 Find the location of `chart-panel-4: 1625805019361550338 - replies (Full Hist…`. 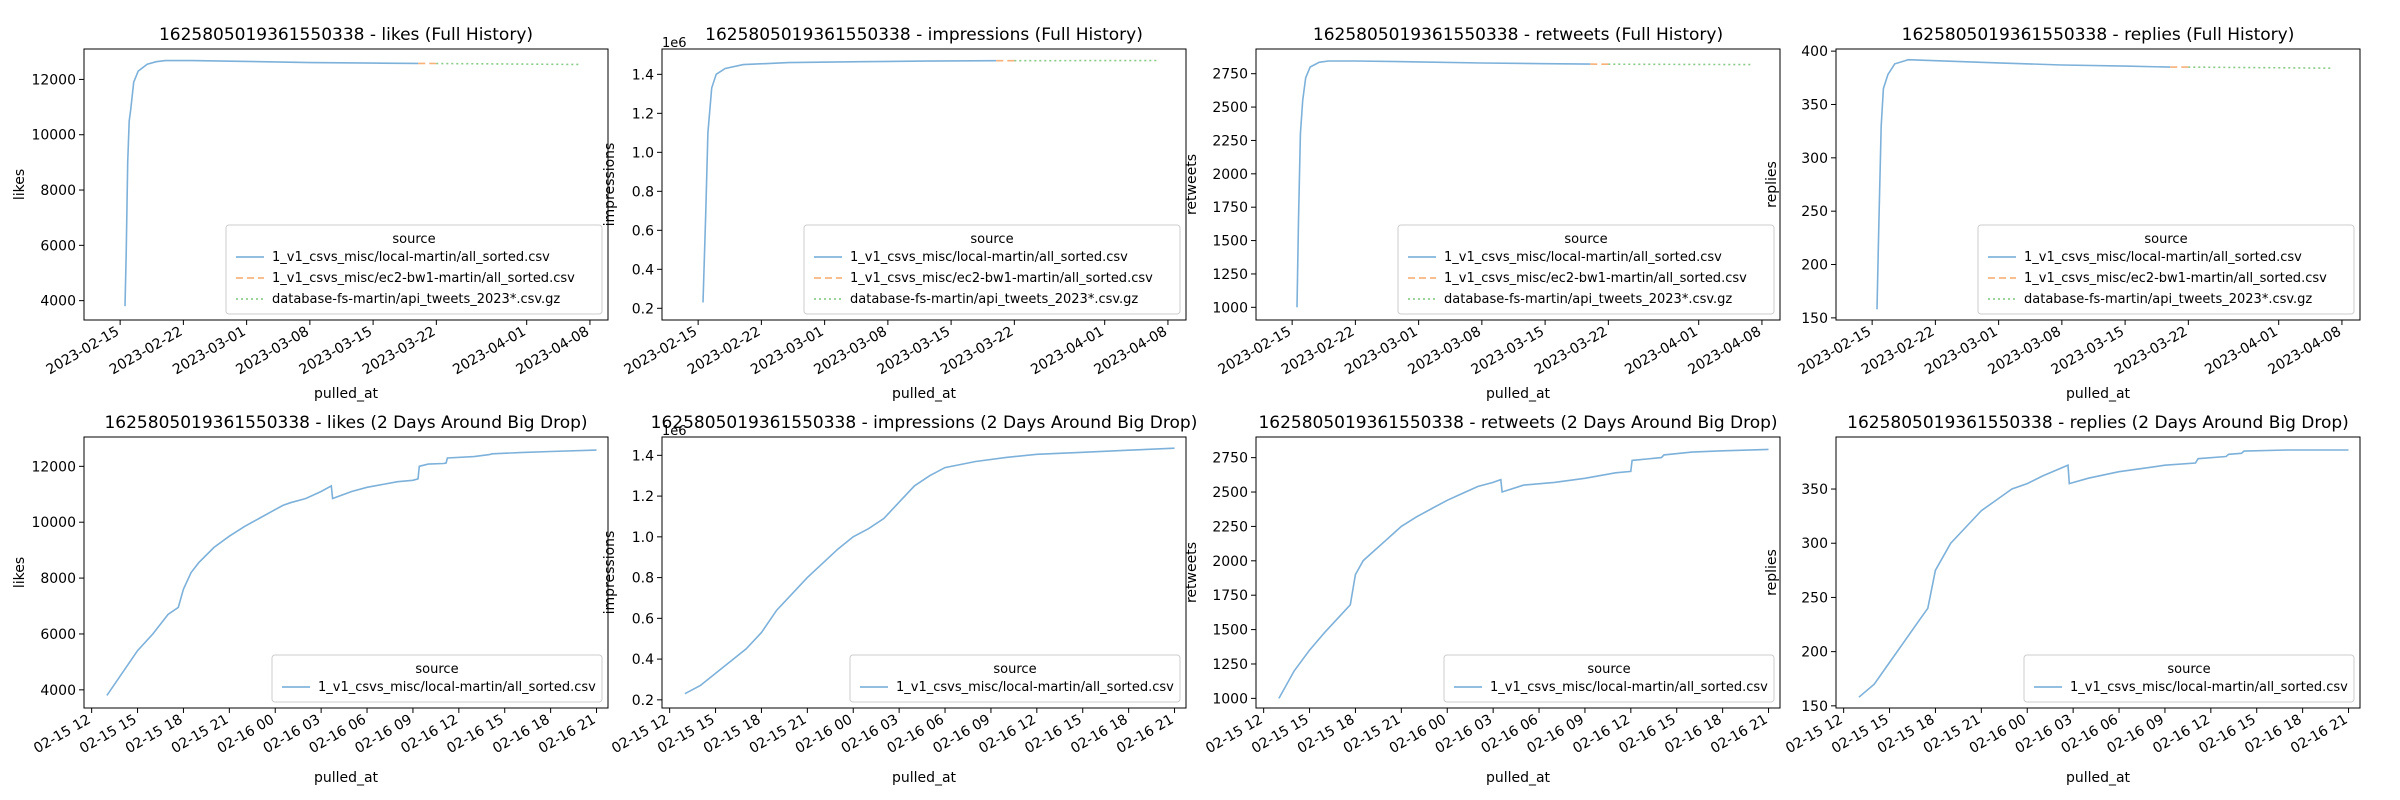

chart-panel-4: 1625805019361550338 - replies (Full Hist… is located at coordinates (2062, 213).